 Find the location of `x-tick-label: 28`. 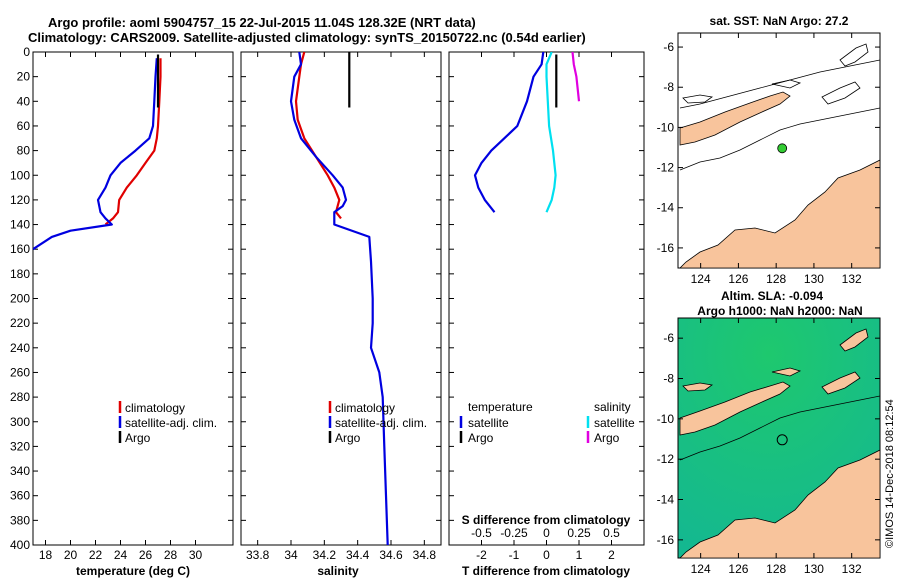

x-tick-label: 28 is located at coordinates (171, 555).